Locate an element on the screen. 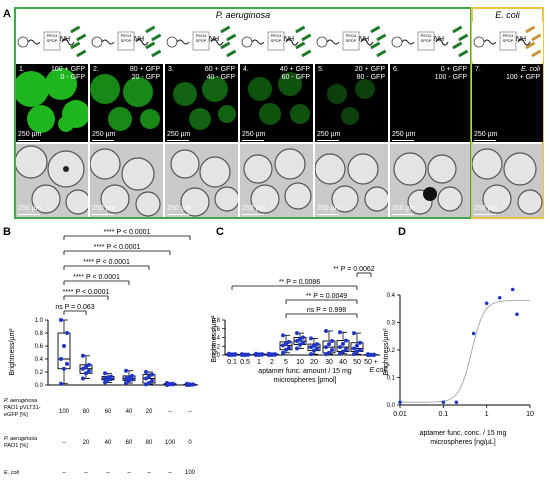 Image resolution: width=550 pixels, height=496 pixels. well-number: 2. is located at coordinates (96, 69).